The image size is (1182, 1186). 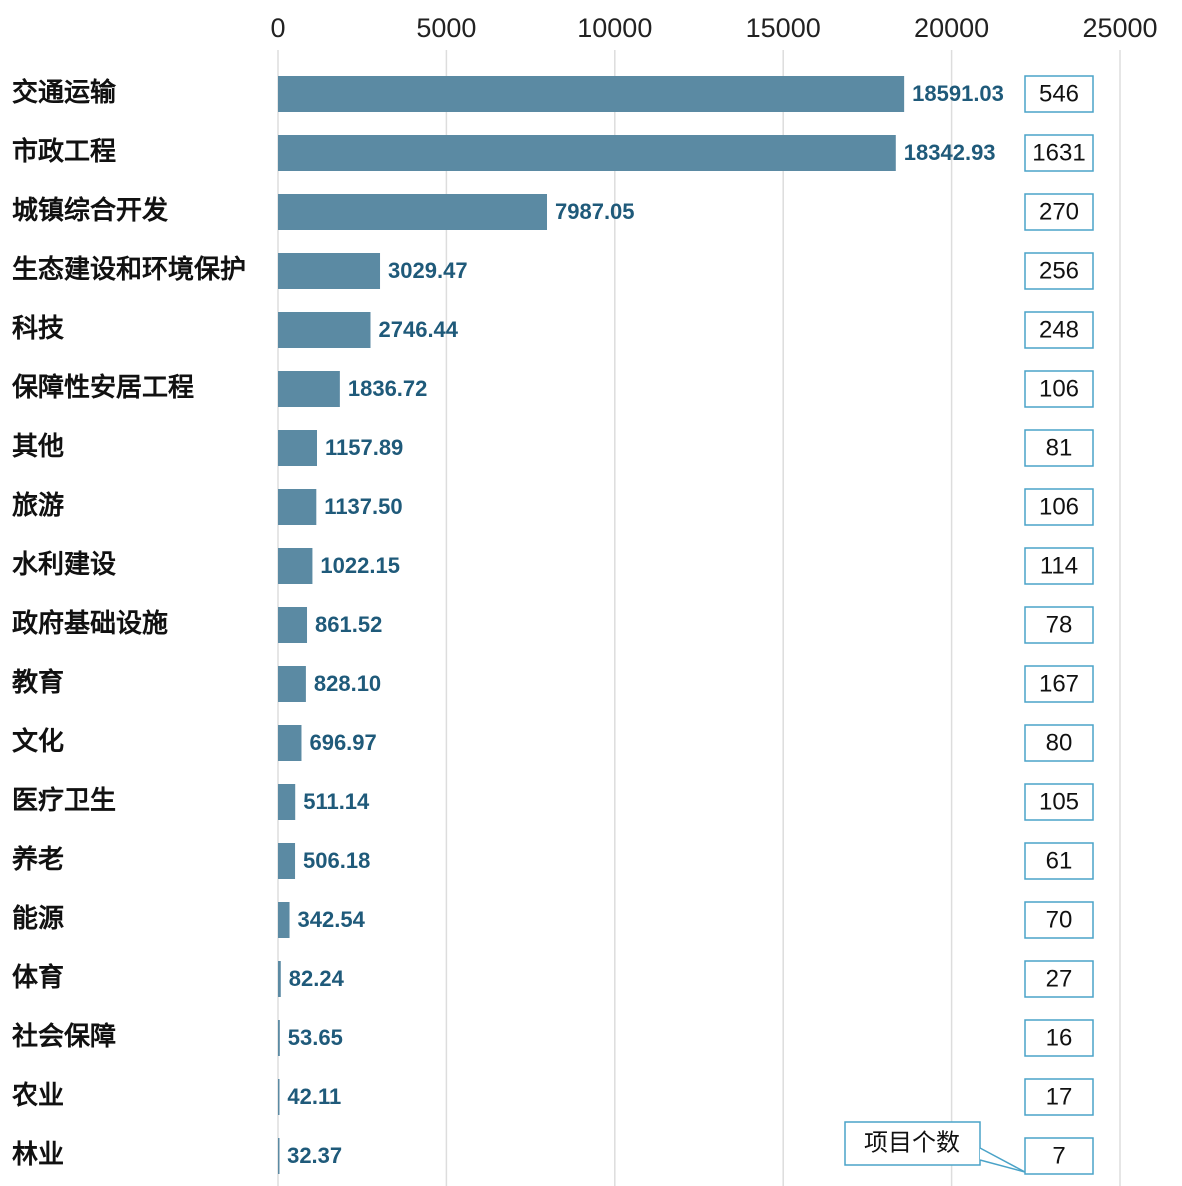 I want to click on count-label: 16, so click(x=1059, y=1037).